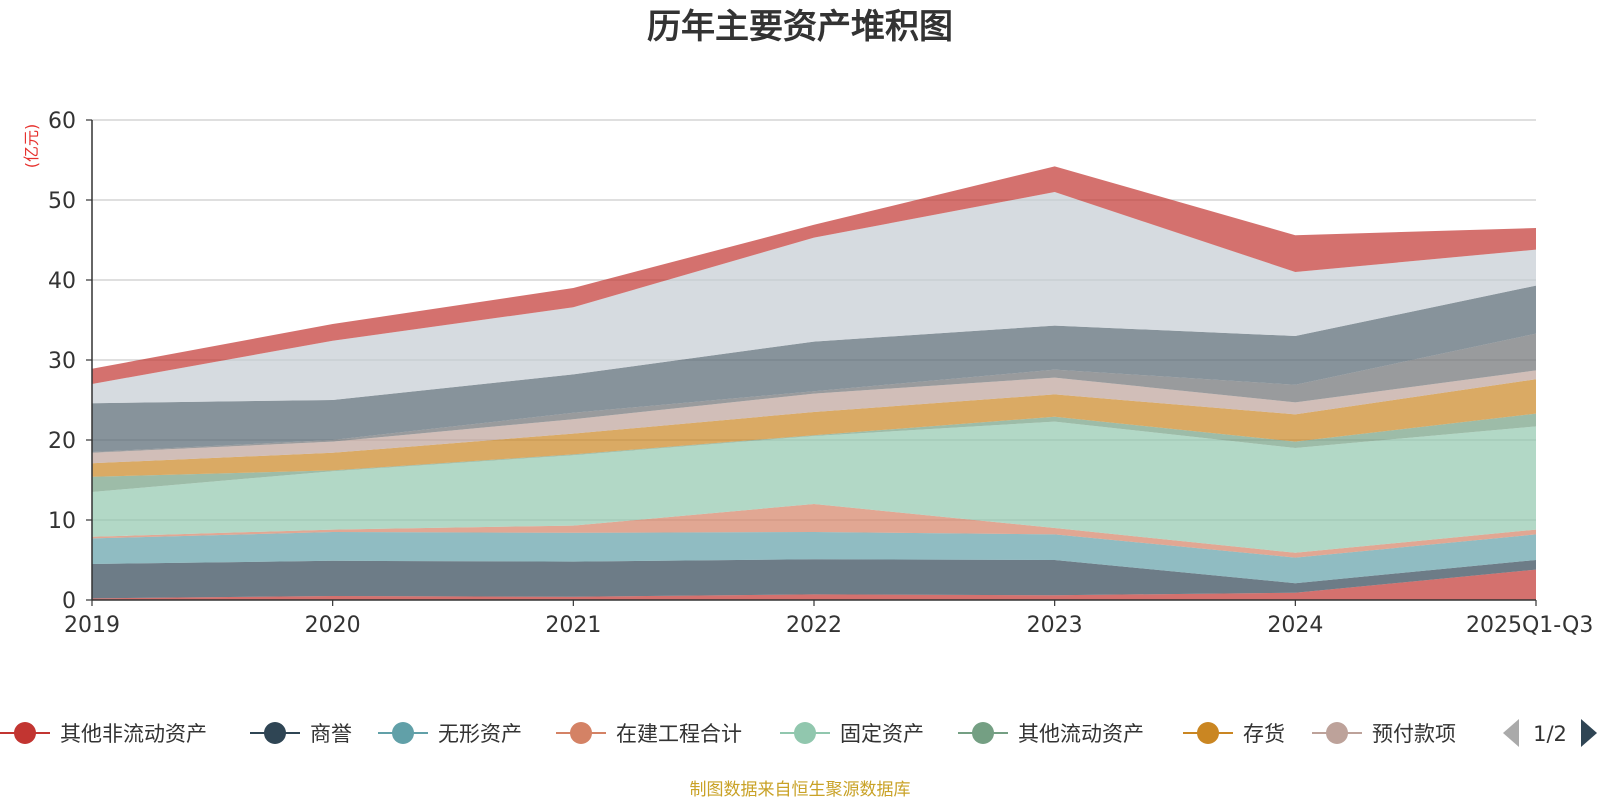 This screenshot has width=1600, height=800. I want to click on x-tick-label: 2024, so click(1295, 625).